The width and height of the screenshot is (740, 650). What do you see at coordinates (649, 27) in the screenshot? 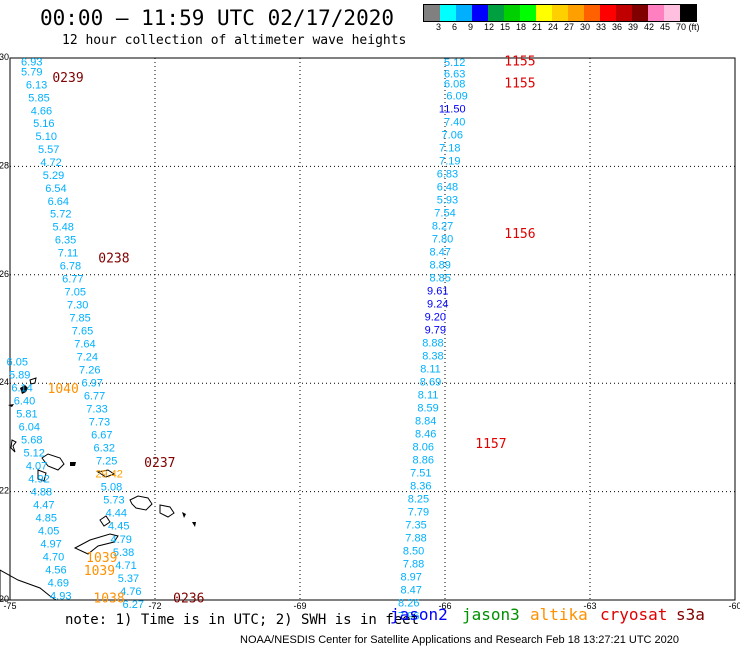
I see `color-scale-label: 42` at bounding box center [649, 27].